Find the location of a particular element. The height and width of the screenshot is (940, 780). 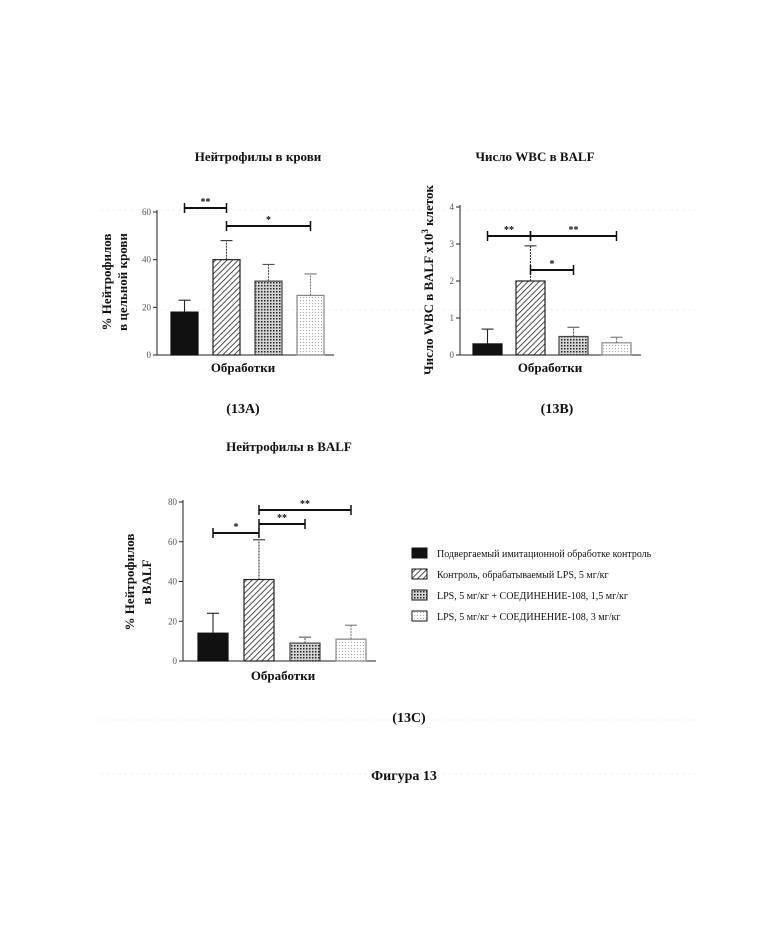

chart-c-ylabel-line2: в BALF is located at coordinates (146, 581).